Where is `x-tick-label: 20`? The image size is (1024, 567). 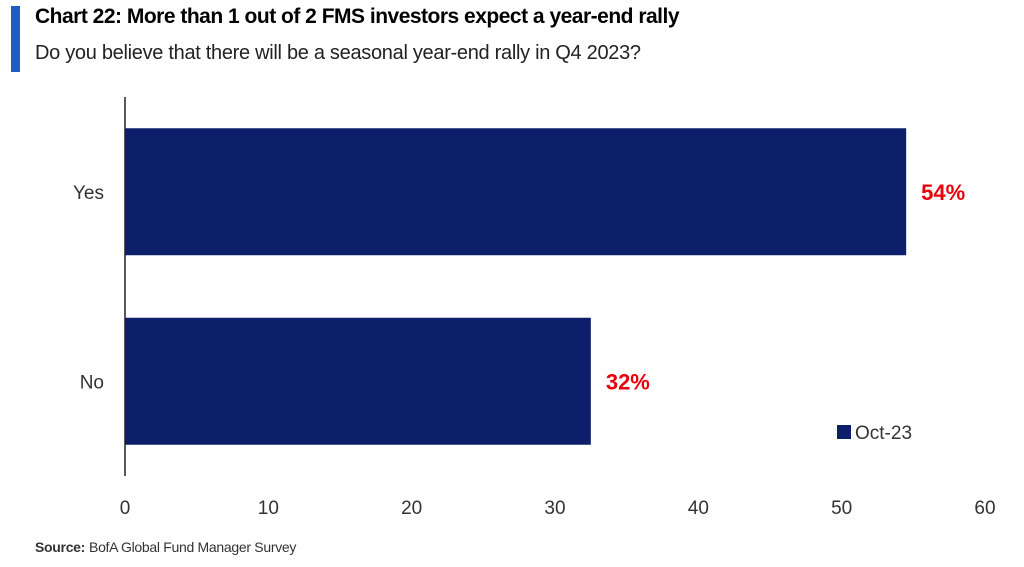
x-tick-label: 20 is located at coordinates (411, 508).